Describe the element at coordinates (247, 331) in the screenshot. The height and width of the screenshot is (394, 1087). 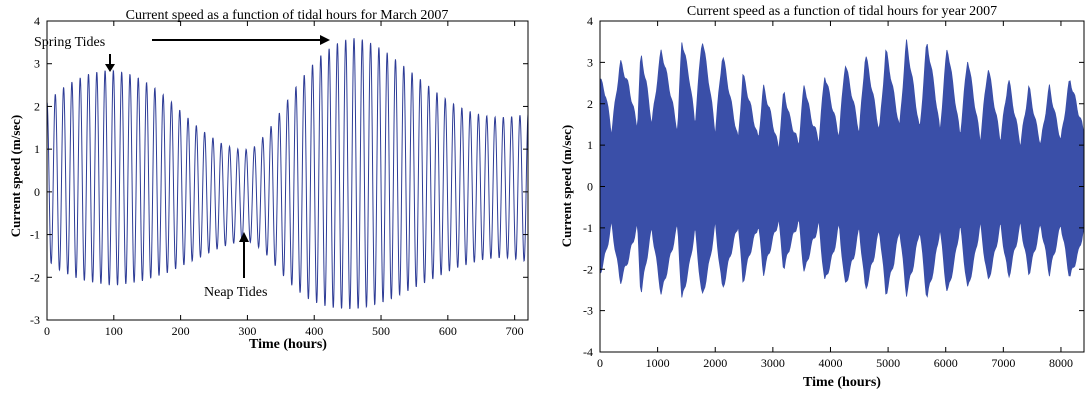
I see `x-tick-label: 300` at that location.